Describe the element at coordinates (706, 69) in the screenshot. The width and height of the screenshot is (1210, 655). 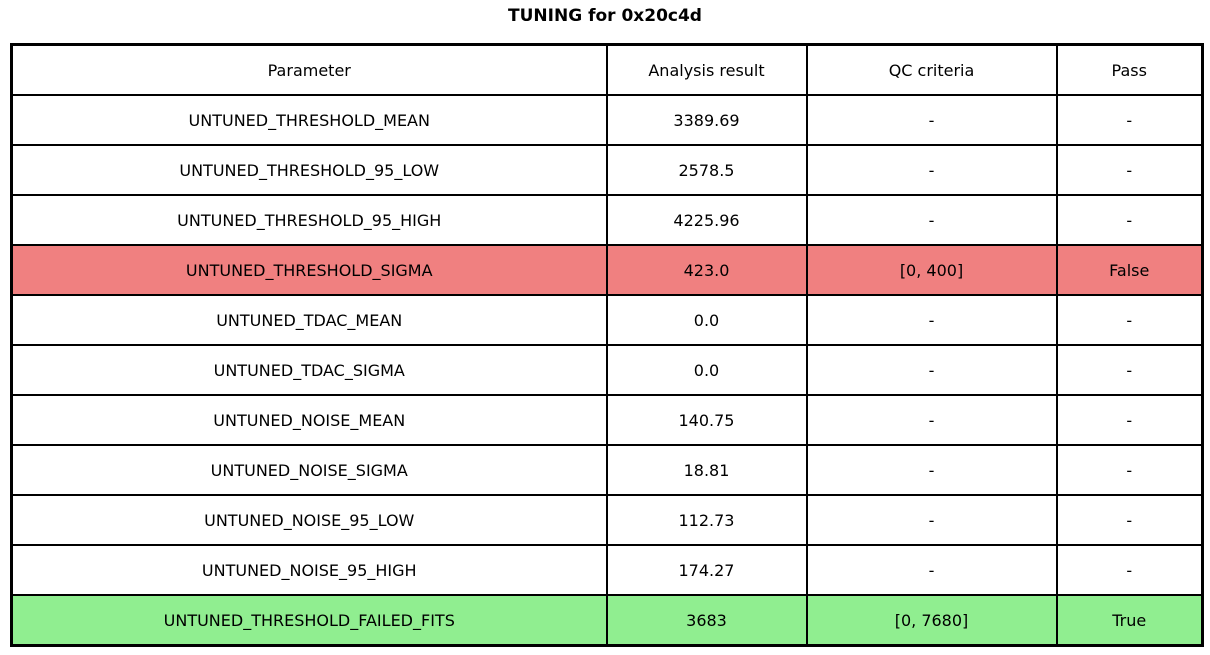
I see `column-header-analysis-result: Analysis result` at that location.